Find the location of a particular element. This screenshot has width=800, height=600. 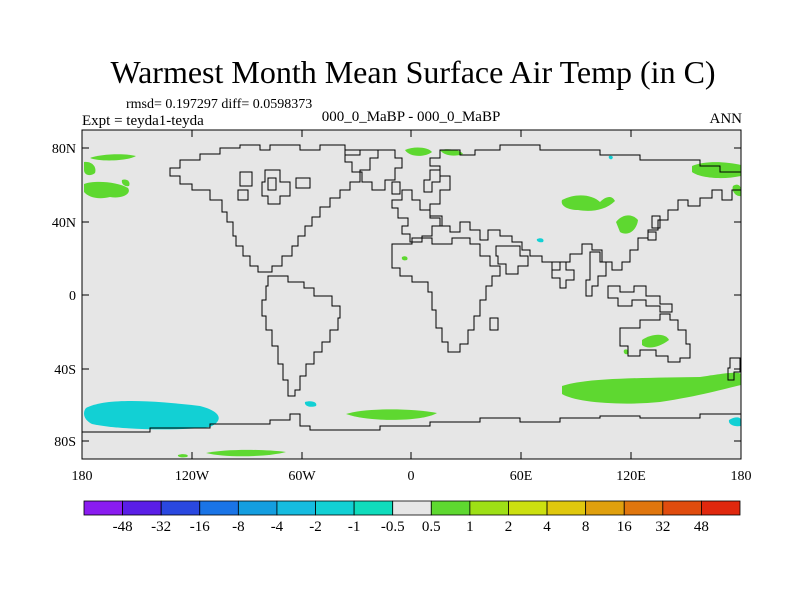

lon-tick-label: 120E is located at coordinates (631, 476).